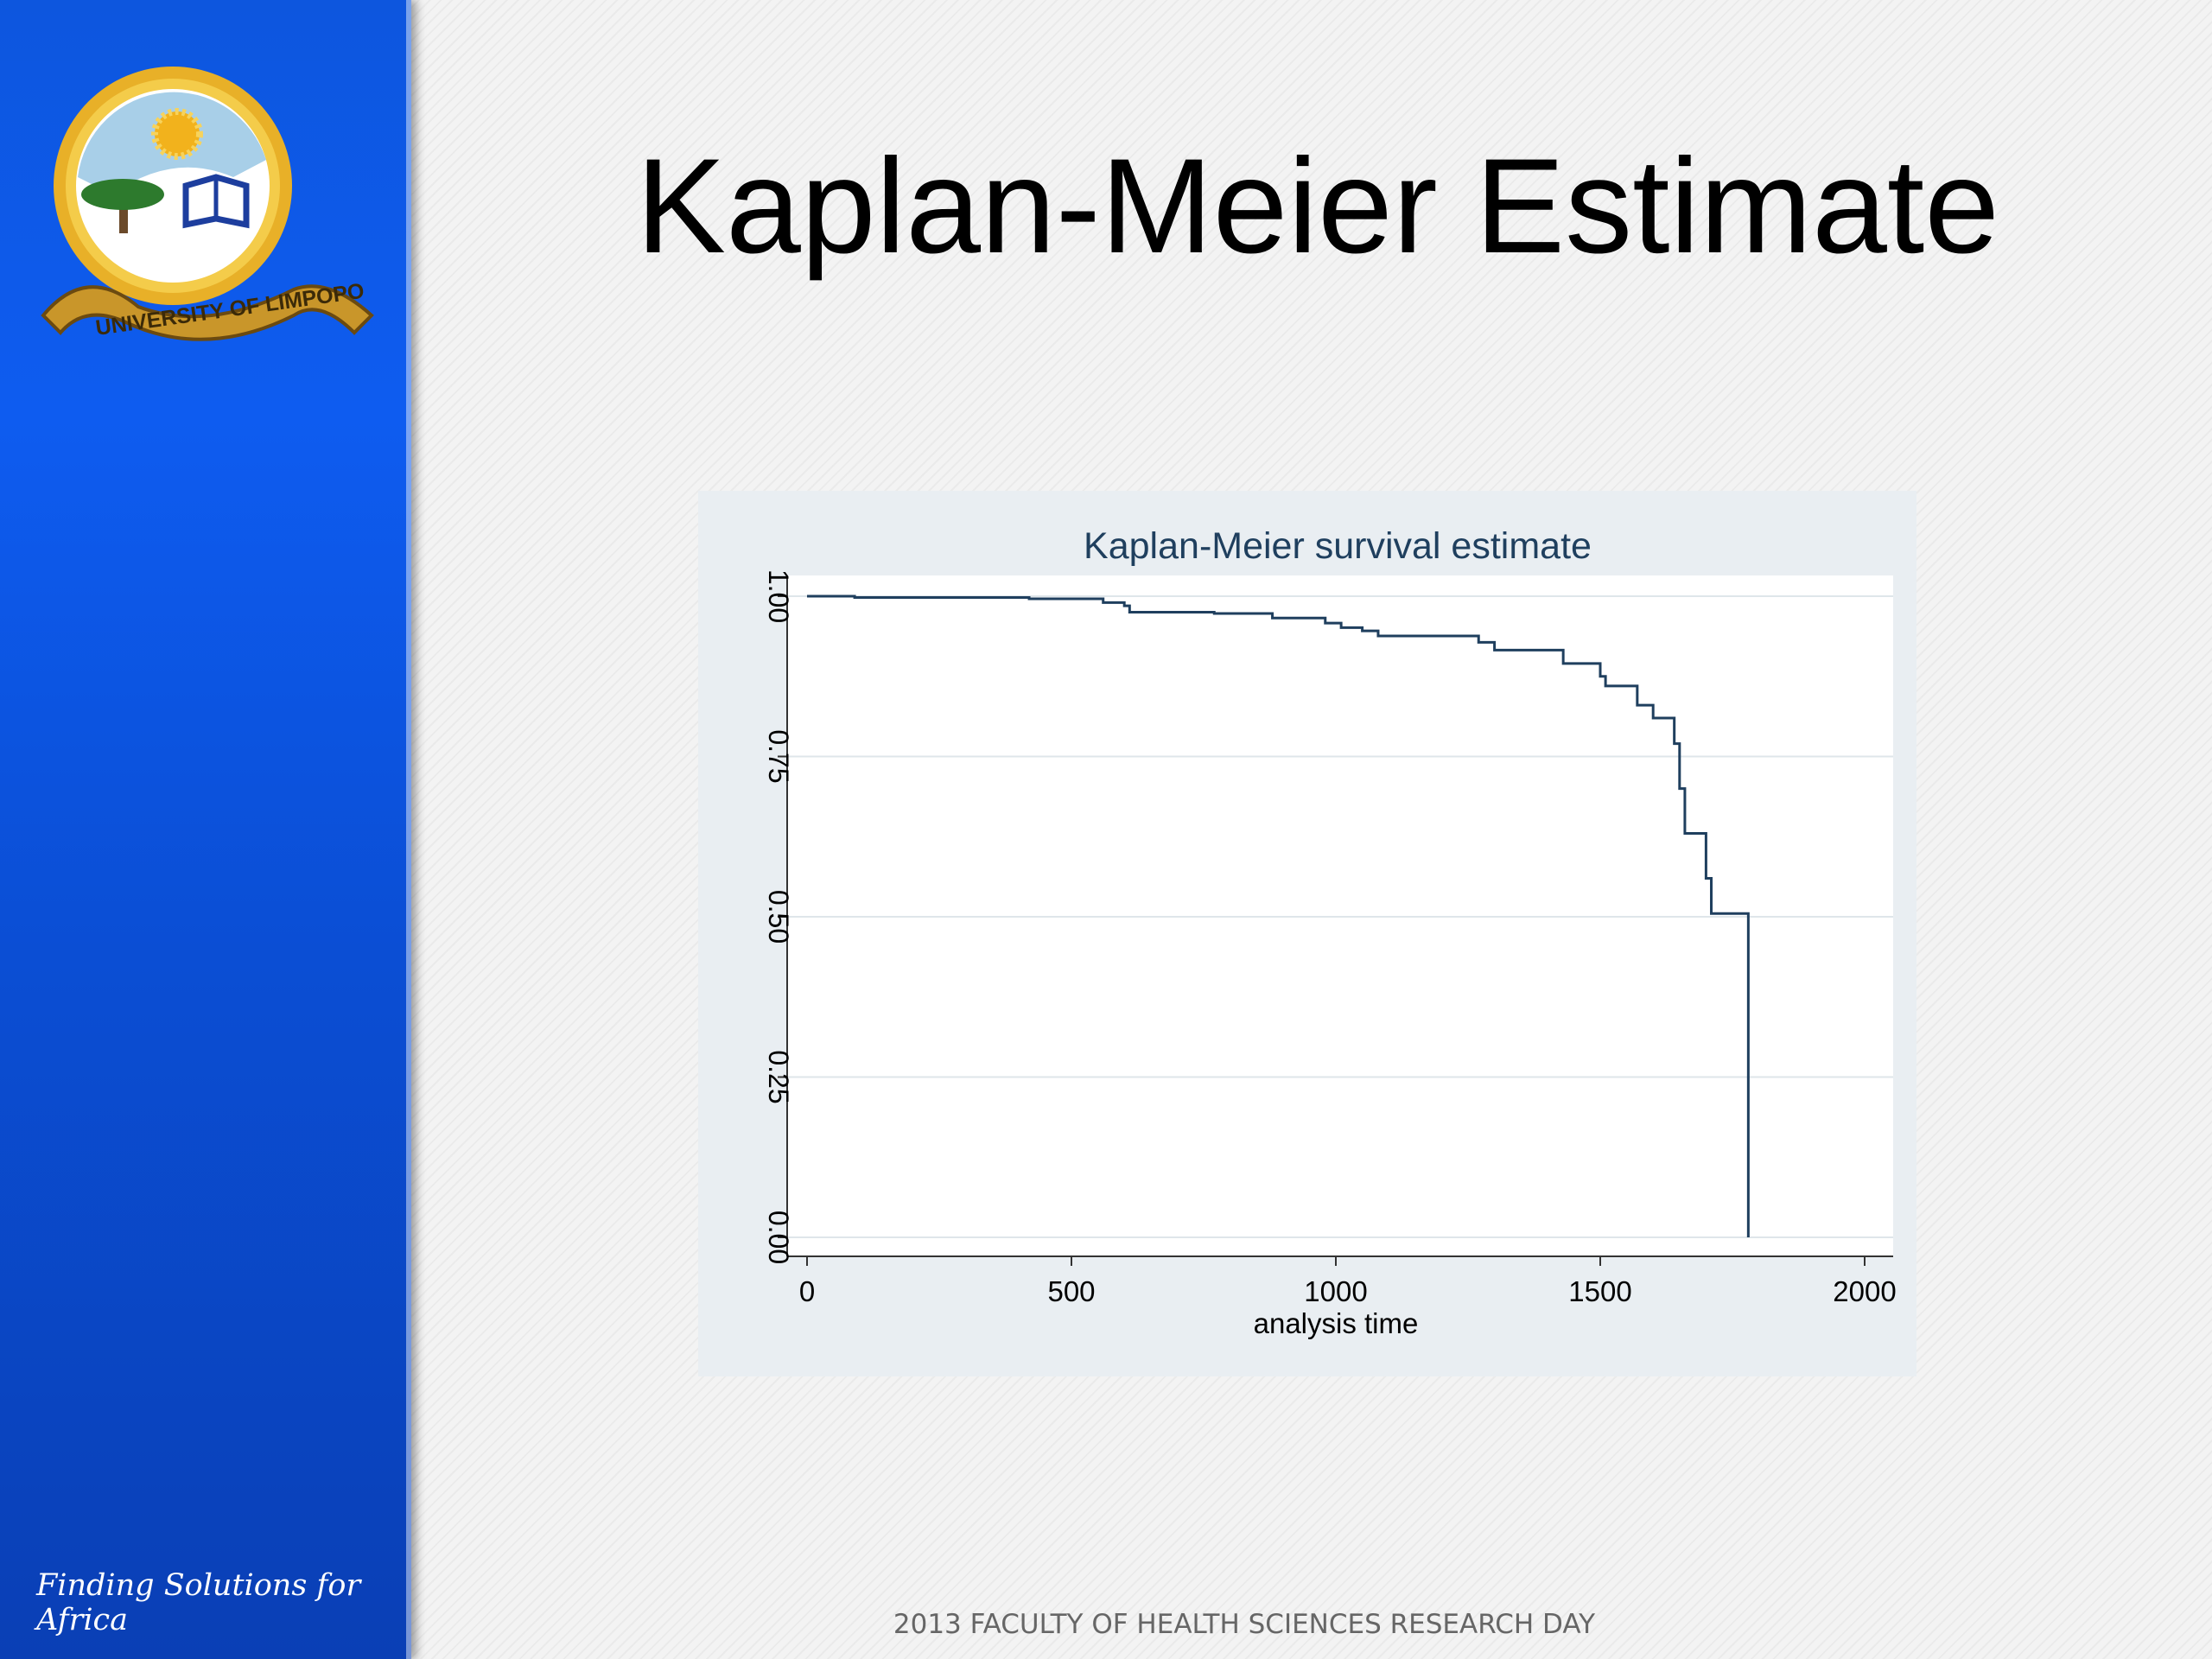 The image size is (2212, 1659). I want to click on y-tick-label: 0.25, so click(778, 1076).